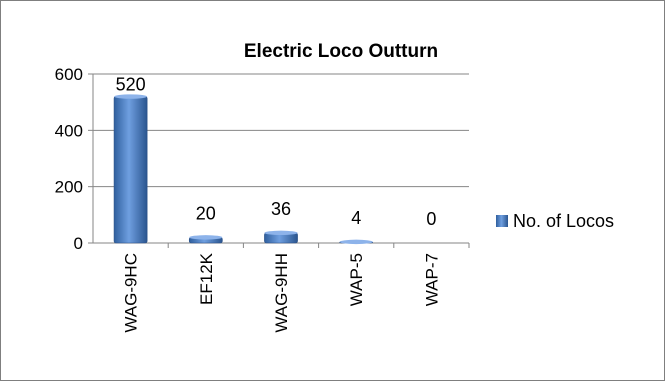 The height and width of the screenshot is (382, 665). What do you see at coordinates (131, 96) in the screenshot?
I see `bar-top-wag-9hc` at bounding box center [131, 96].